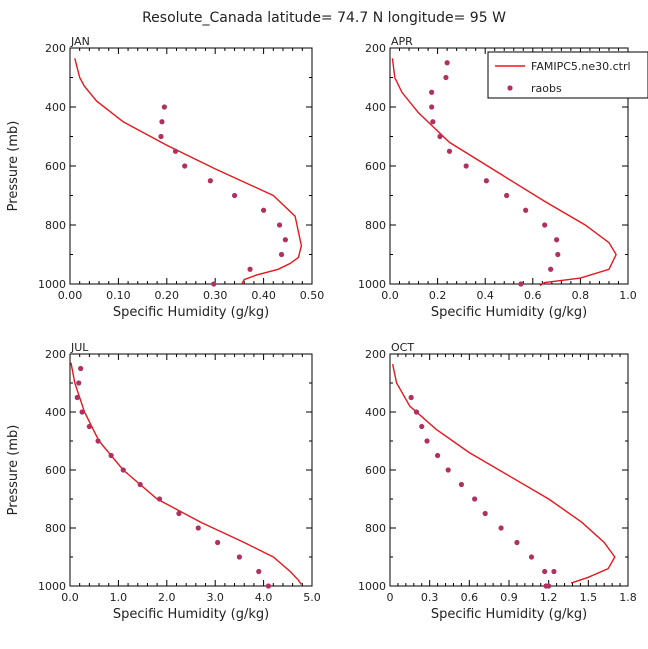  I want to click on jan-xtick-label: 0.40, so click(263, 295).